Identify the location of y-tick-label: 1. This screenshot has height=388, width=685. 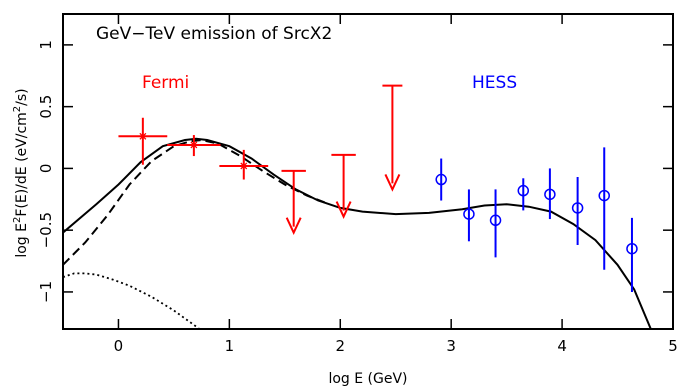
(46, 45).